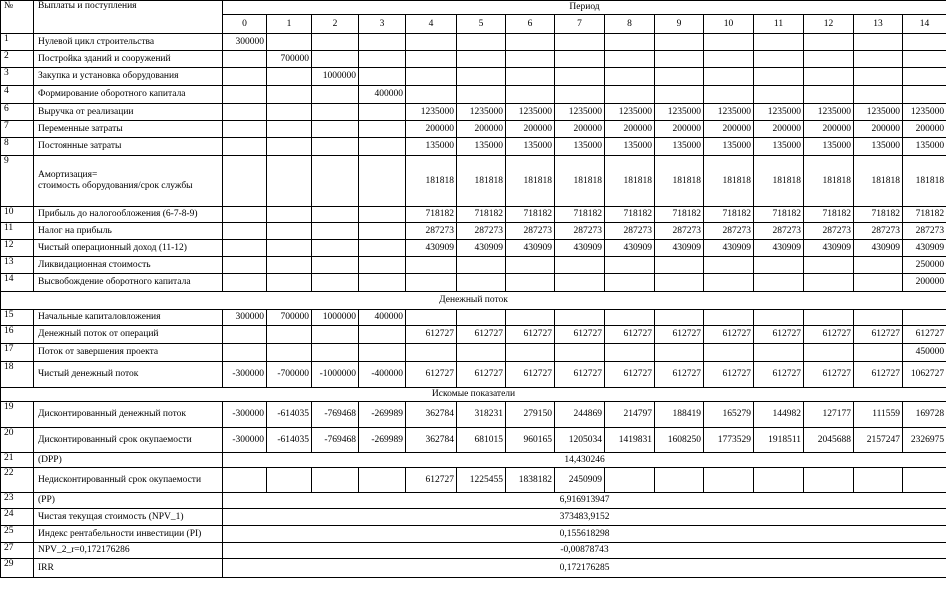  What do you see at coordinates (17, 460) in the screenshot?
I see `row-number: 21` at bounding box center [17, 460].